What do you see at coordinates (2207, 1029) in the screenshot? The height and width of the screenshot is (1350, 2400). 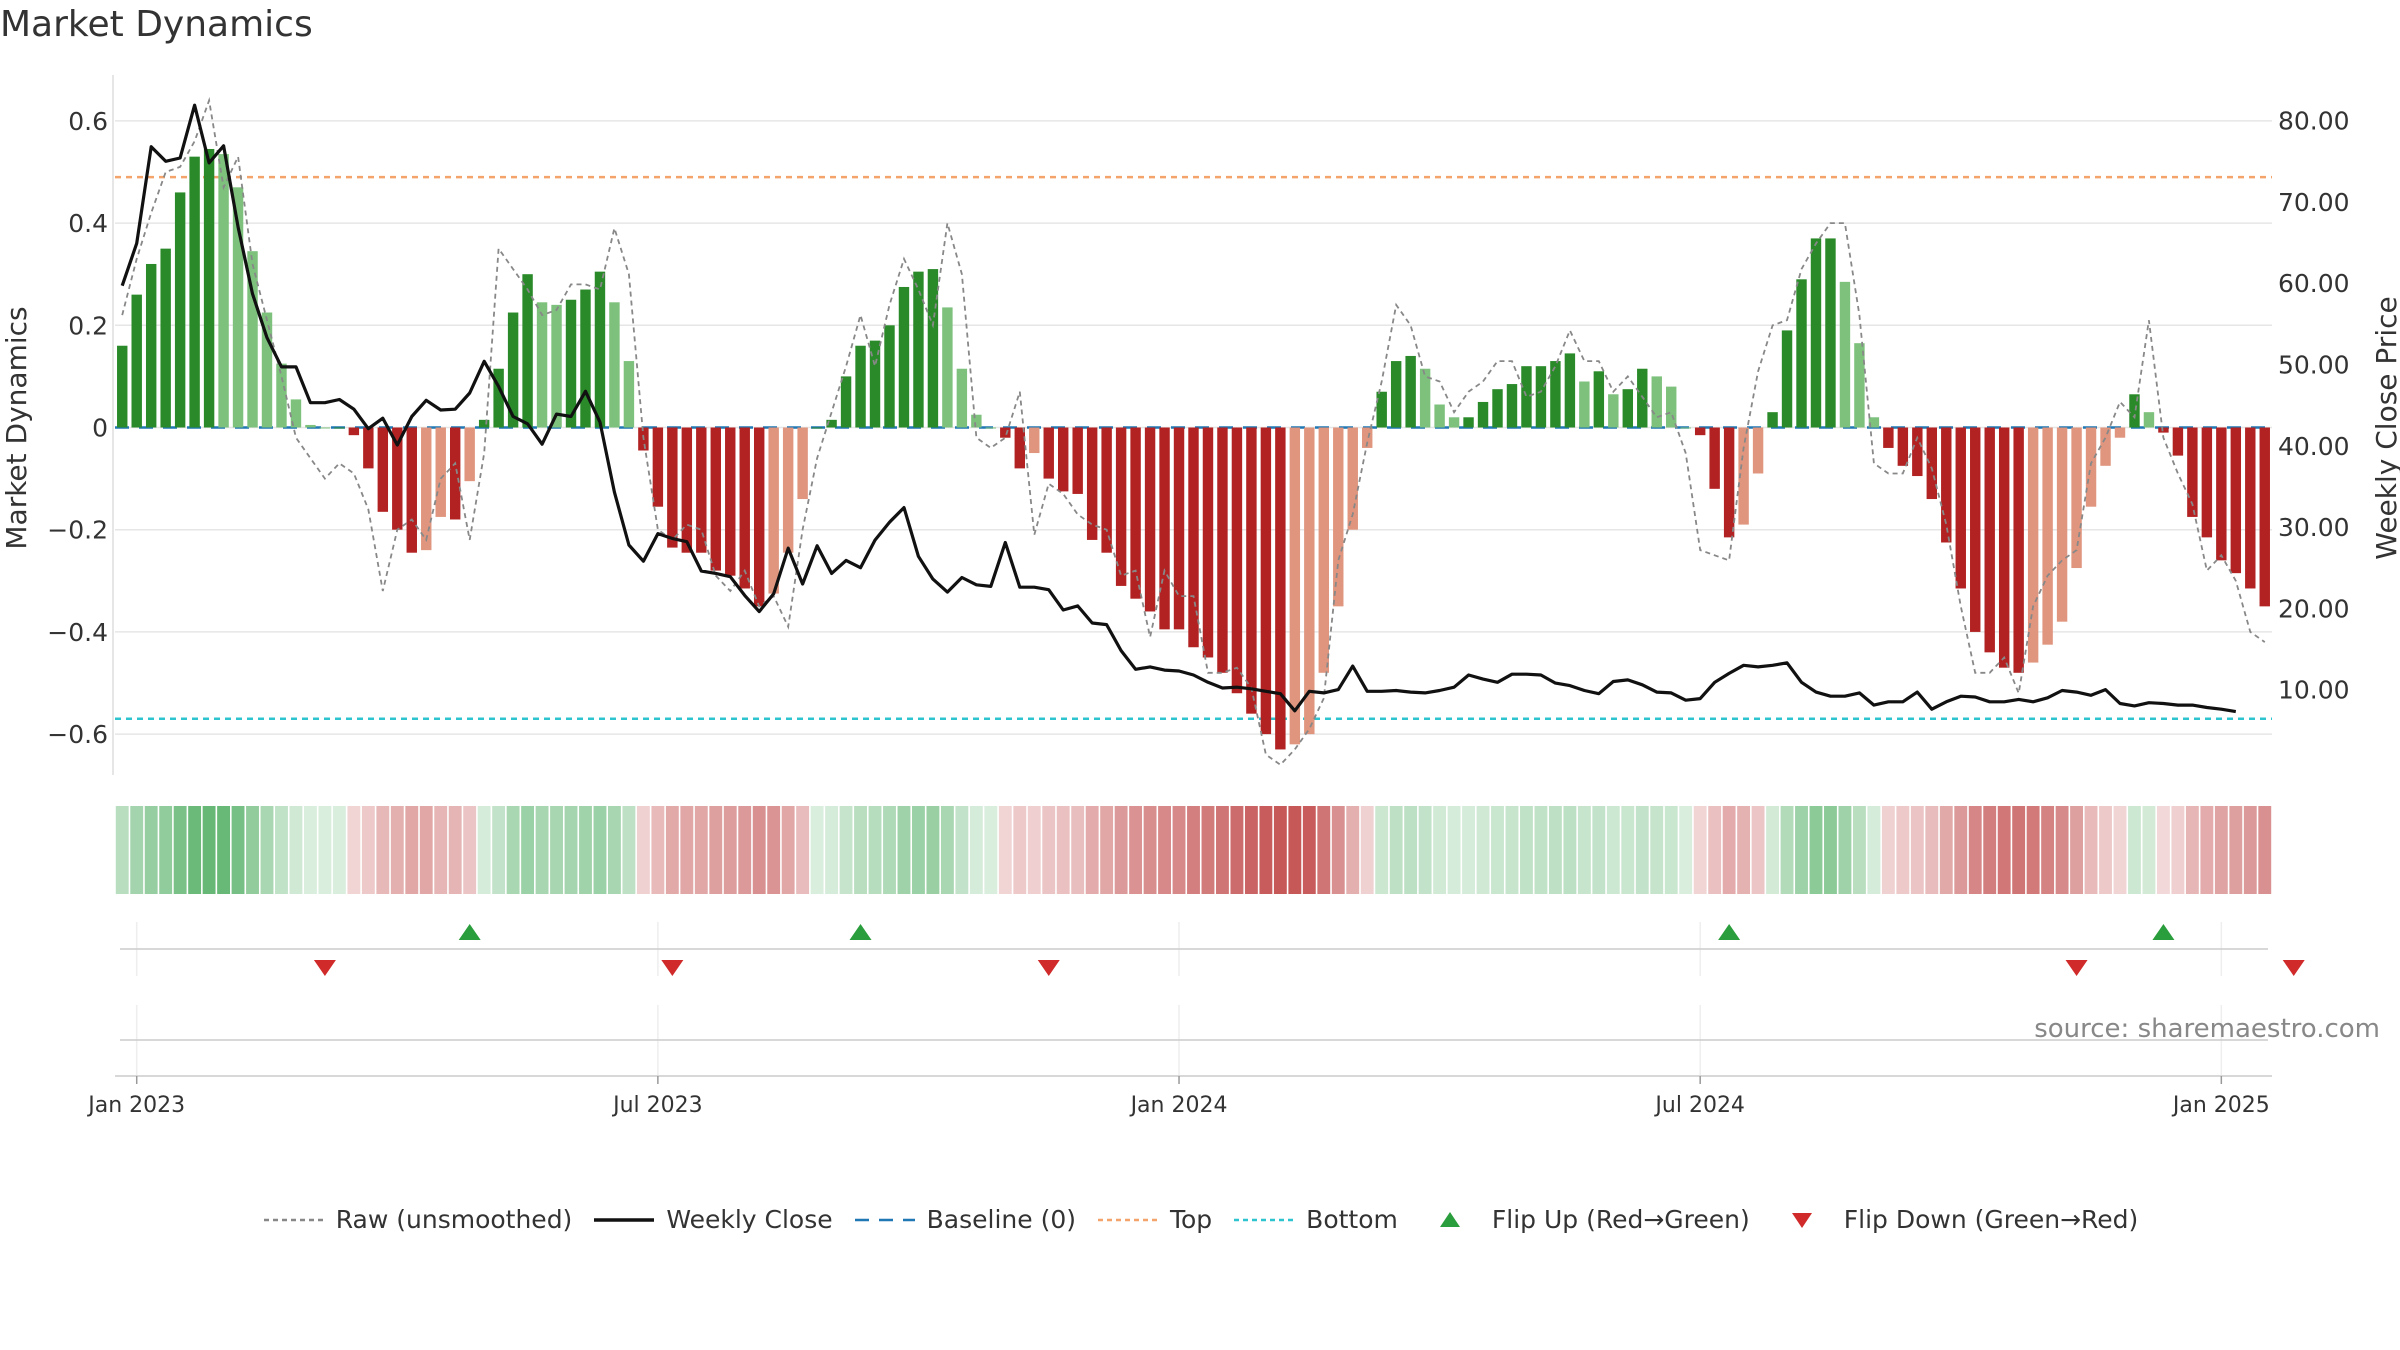 I see `source-note: source: sharemaestro.com` at bounding box center [2207, 1029].